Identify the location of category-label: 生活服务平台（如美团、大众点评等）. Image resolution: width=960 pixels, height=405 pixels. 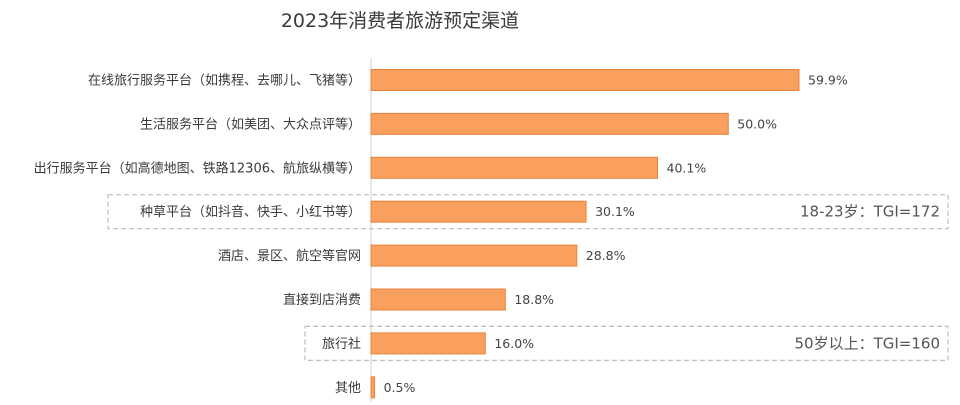
(250, 124).